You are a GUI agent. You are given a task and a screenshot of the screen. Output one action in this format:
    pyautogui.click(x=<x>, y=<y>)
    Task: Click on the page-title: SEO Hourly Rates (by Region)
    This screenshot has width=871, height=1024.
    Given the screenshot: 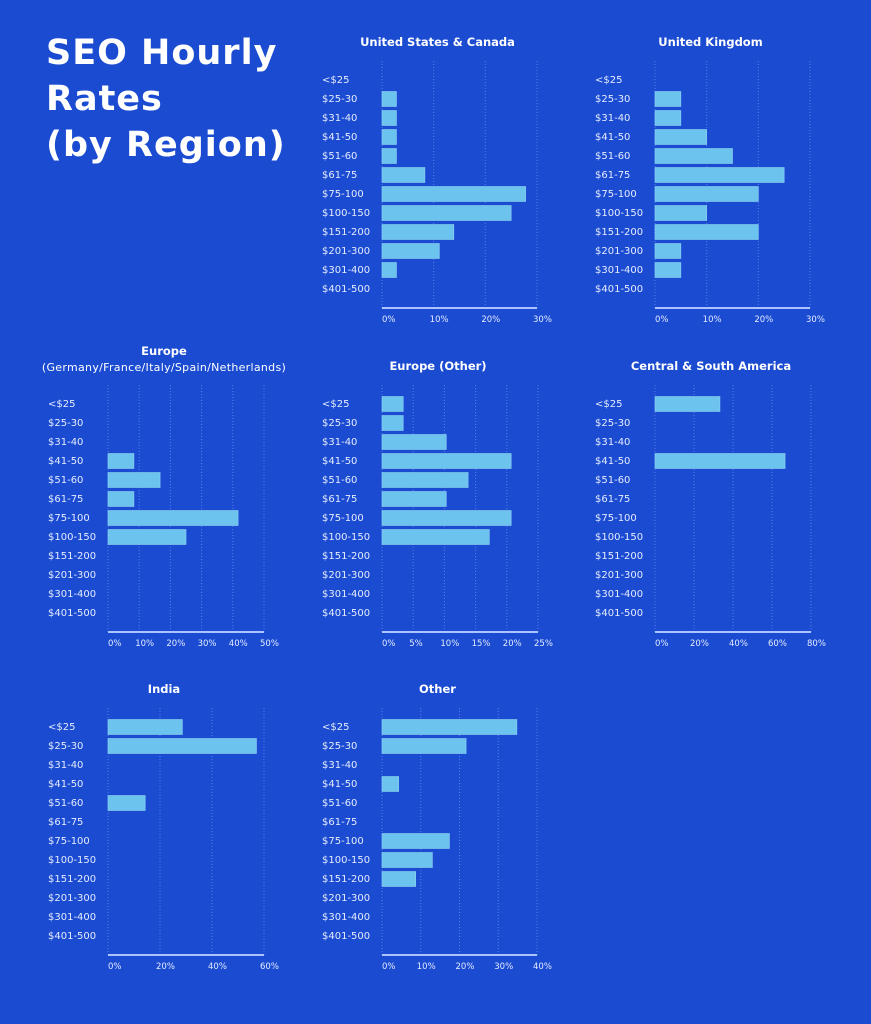 What is the action you would take?
    pyautogui.click(x=166, y=99)
    